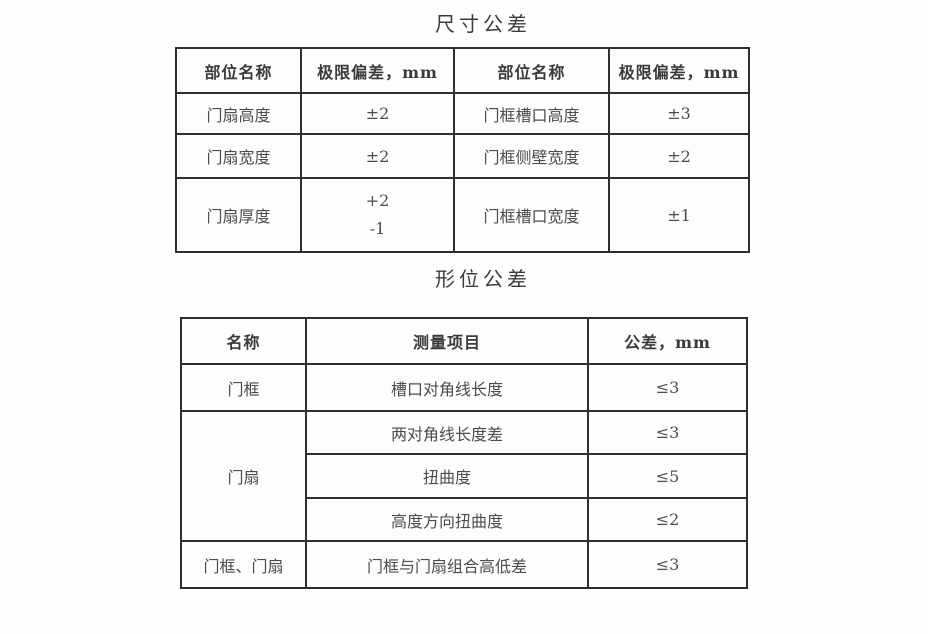  I want to click on table-row: 门扇高度 ±2 门框槽口高度 ±3, so click(462, 113).